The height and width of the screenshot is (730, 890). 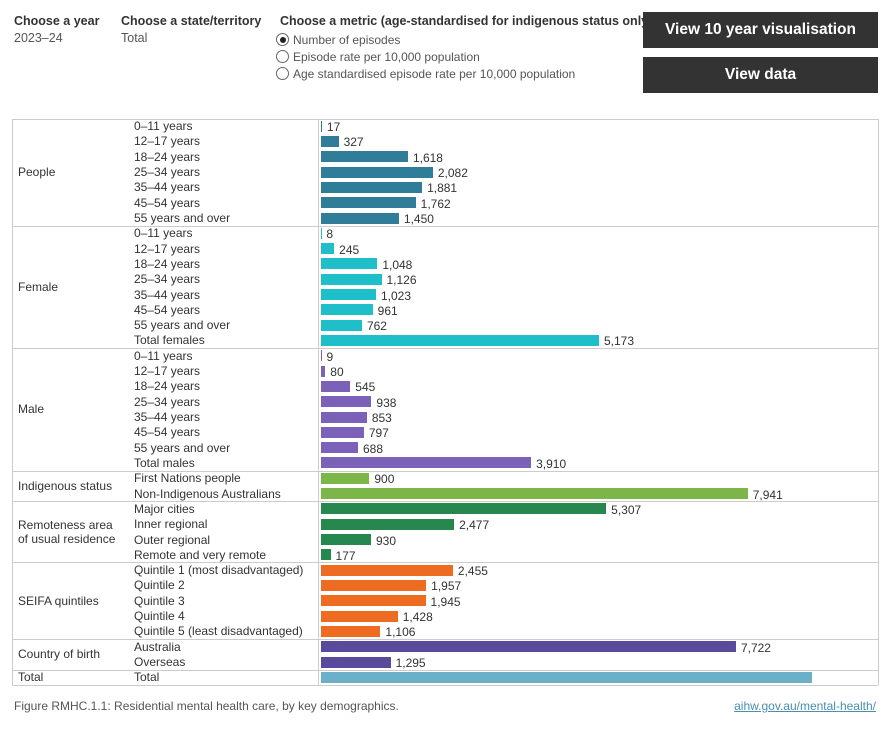 What do you see at coordinates (37, 172) in the screenshot?
I see `group-label: People` at bounding box center [37, 172].